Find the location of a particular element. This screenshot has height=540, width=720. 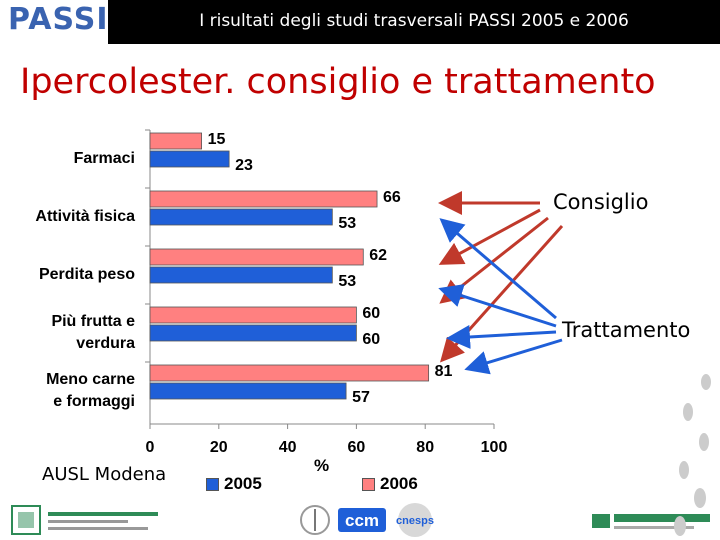

legend-2005-label: 2005 is located at coordinates (243, 483).